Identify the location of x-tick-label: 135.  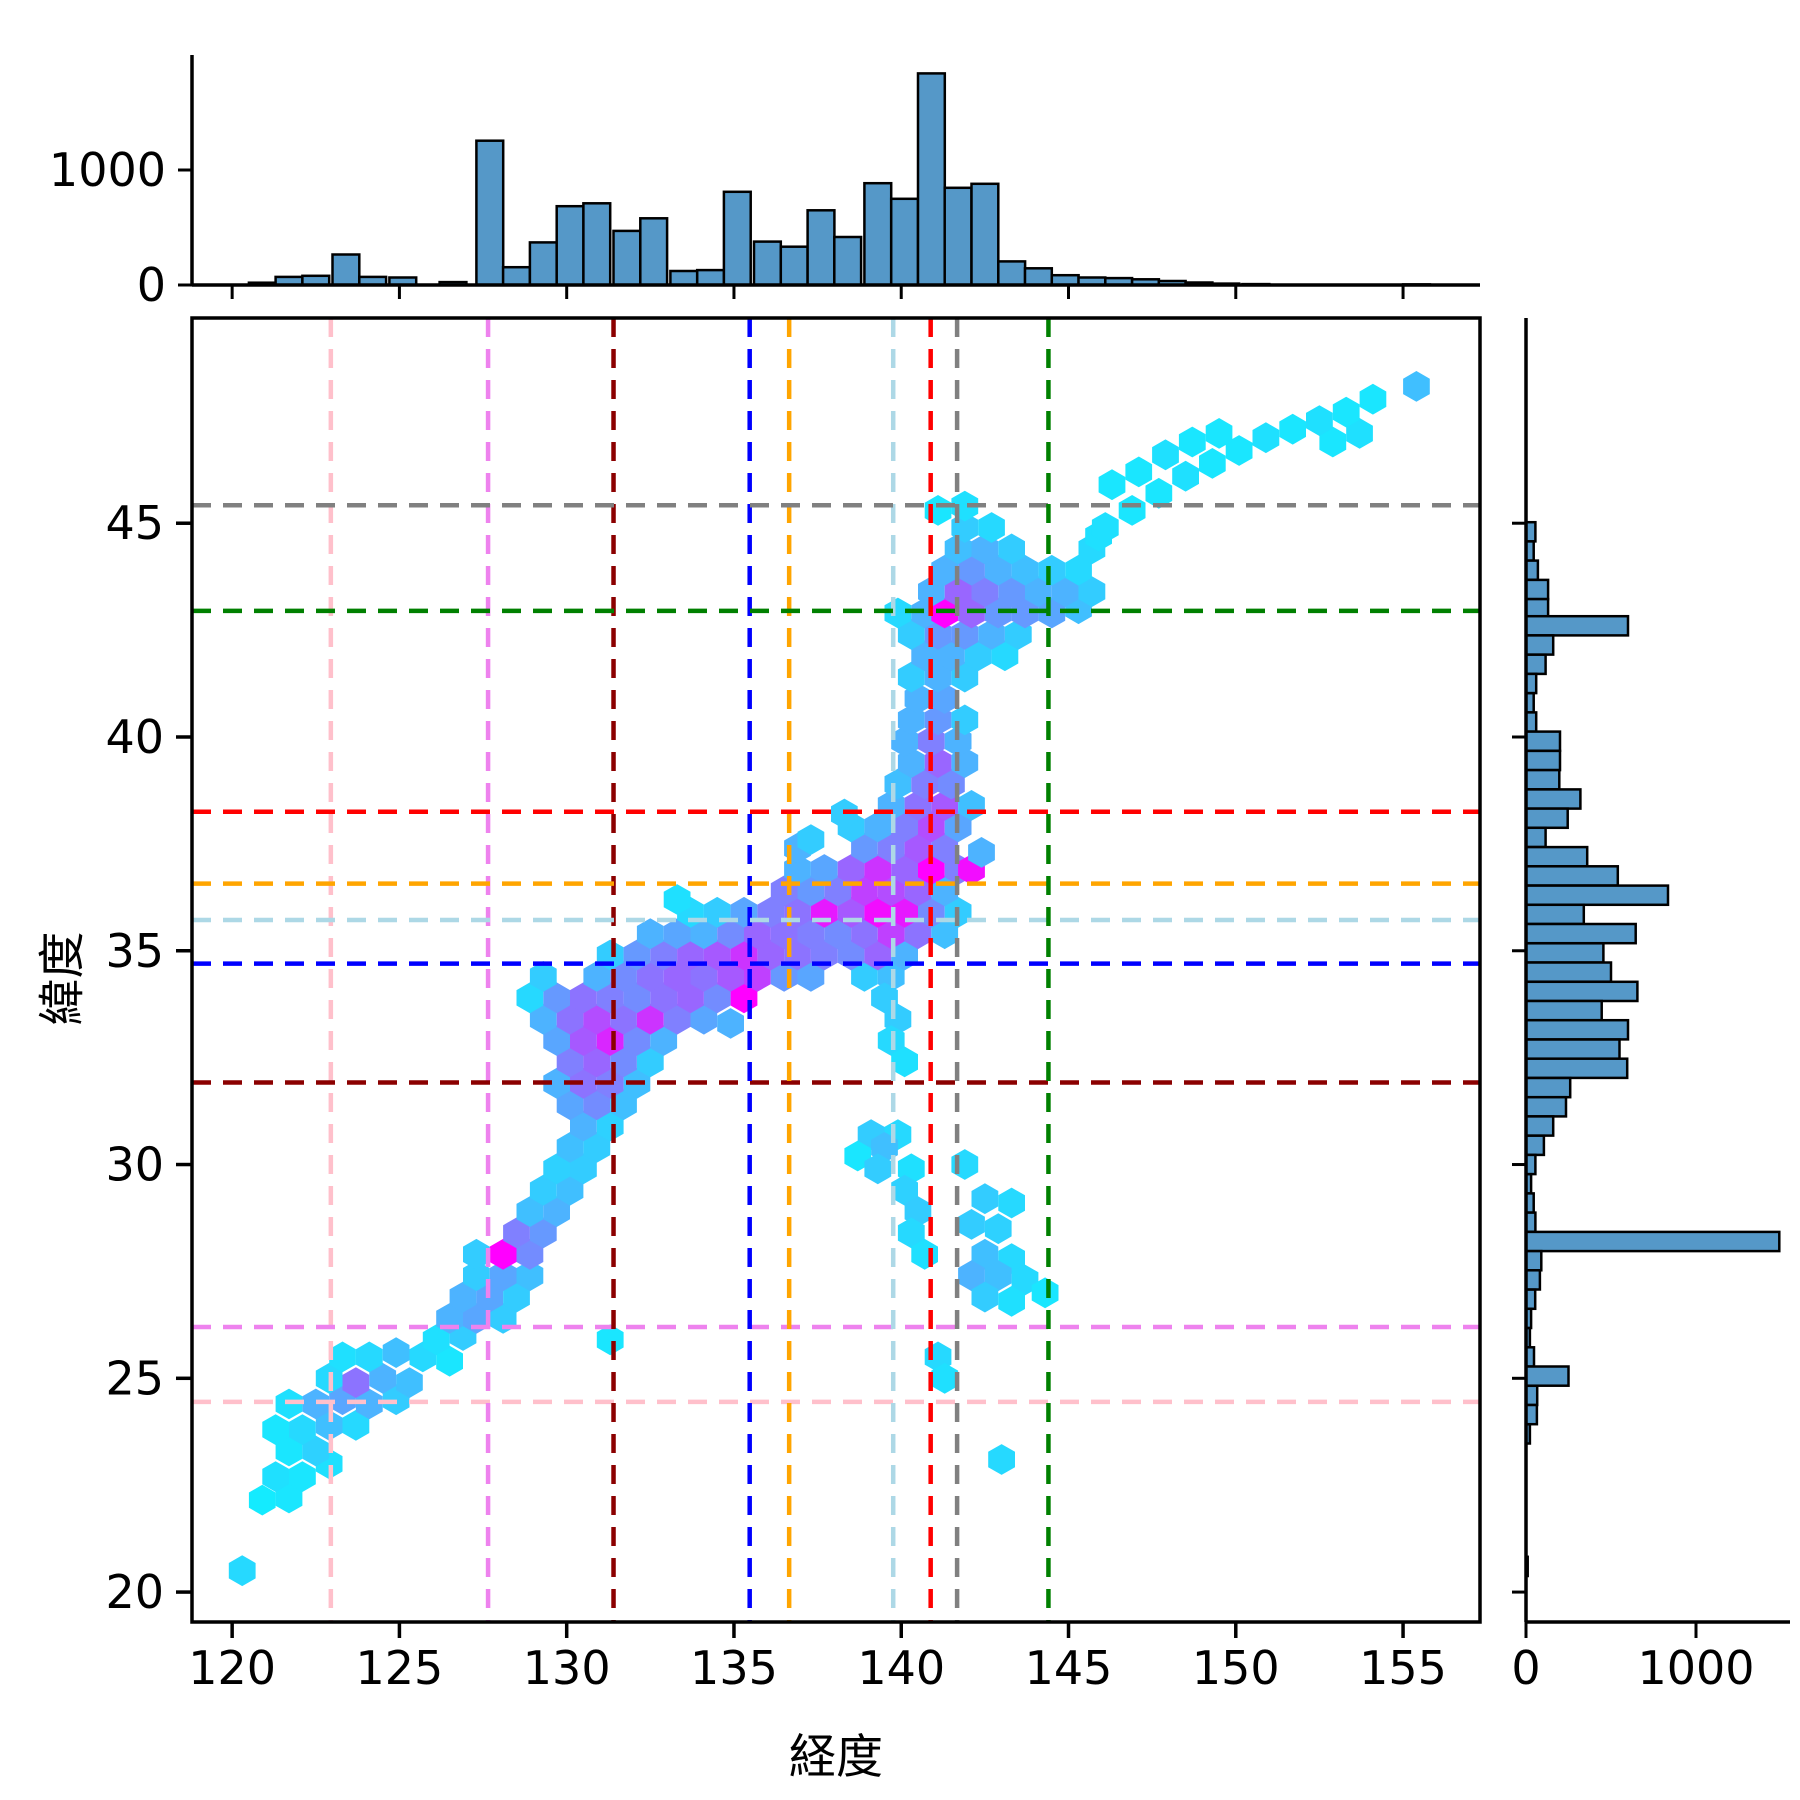
(734, 1668).